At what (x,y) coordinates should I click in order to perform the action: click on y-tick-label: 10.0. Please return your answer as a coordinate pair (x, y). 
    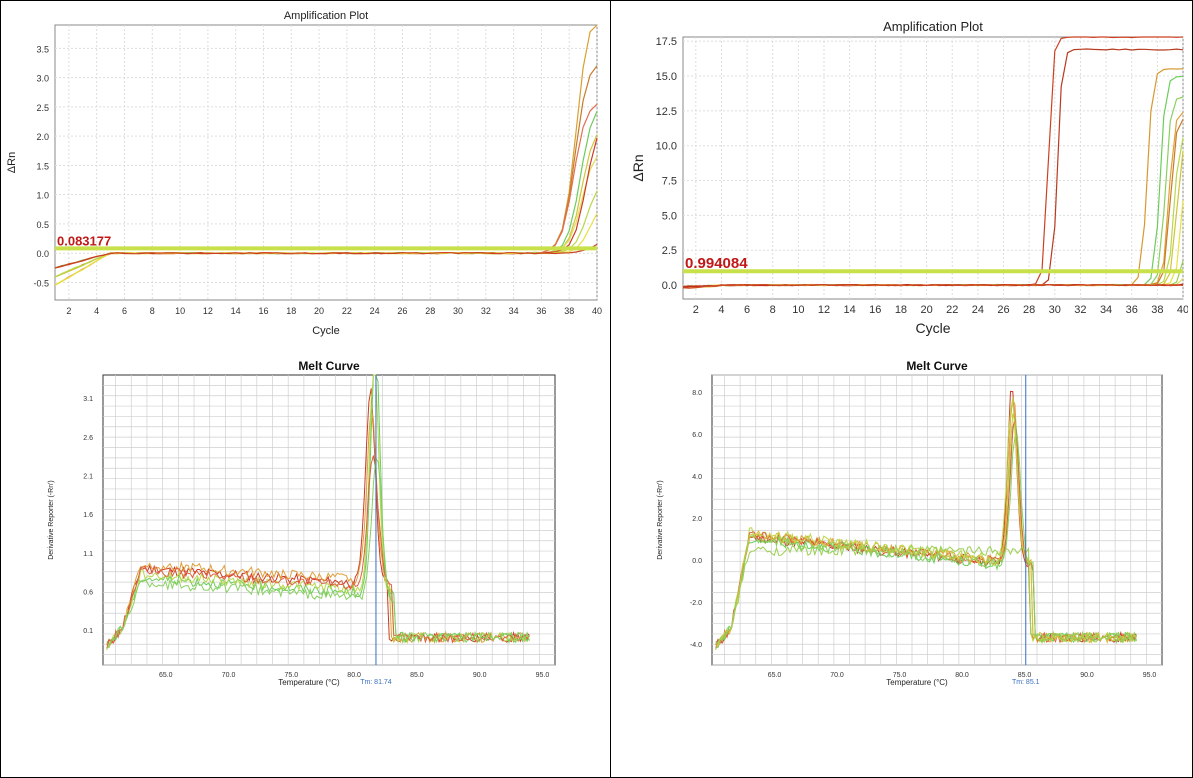
    Looking at the image, I should click on (666, 147).